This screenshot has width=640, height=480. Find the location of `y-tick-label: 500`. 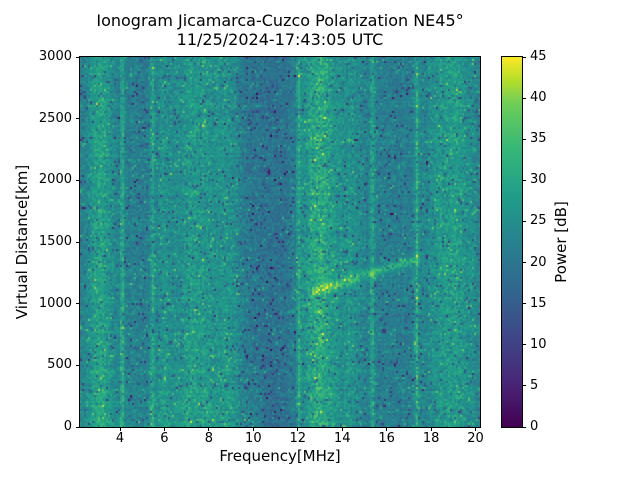

y-tick-label: 500 is located at coordinates (59, 365).